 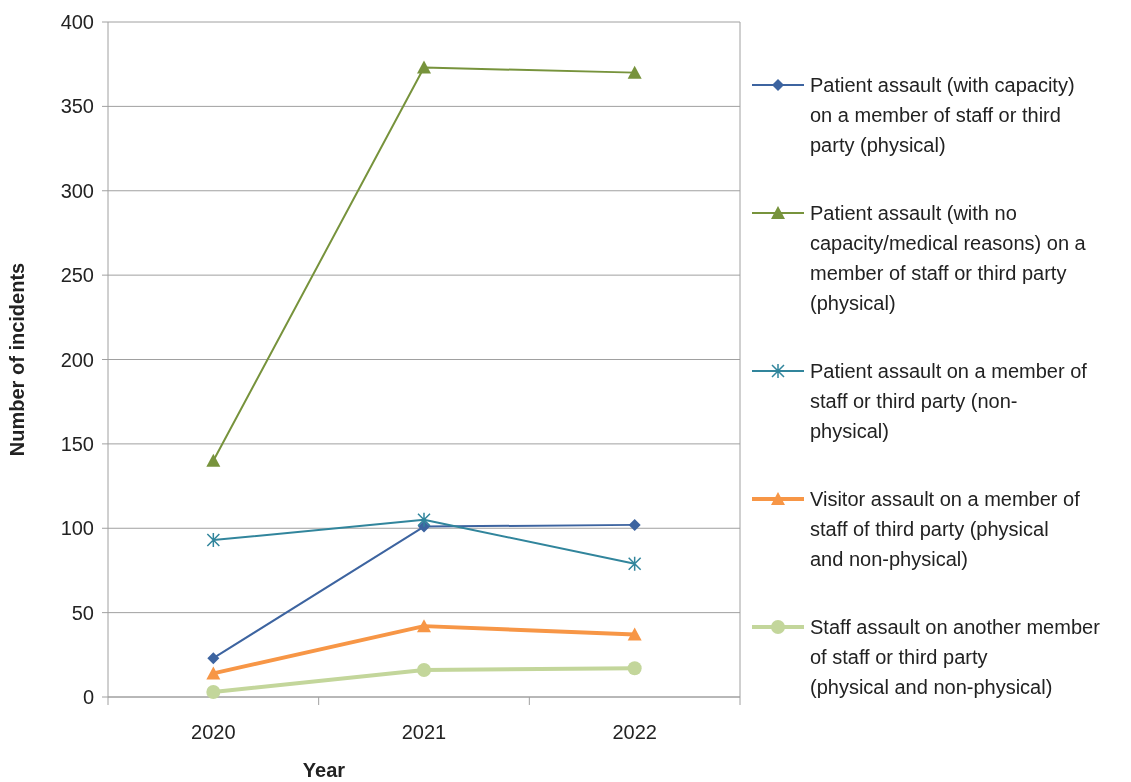 I want to click on y-tick-label: 150, so click(x=77, y=443).